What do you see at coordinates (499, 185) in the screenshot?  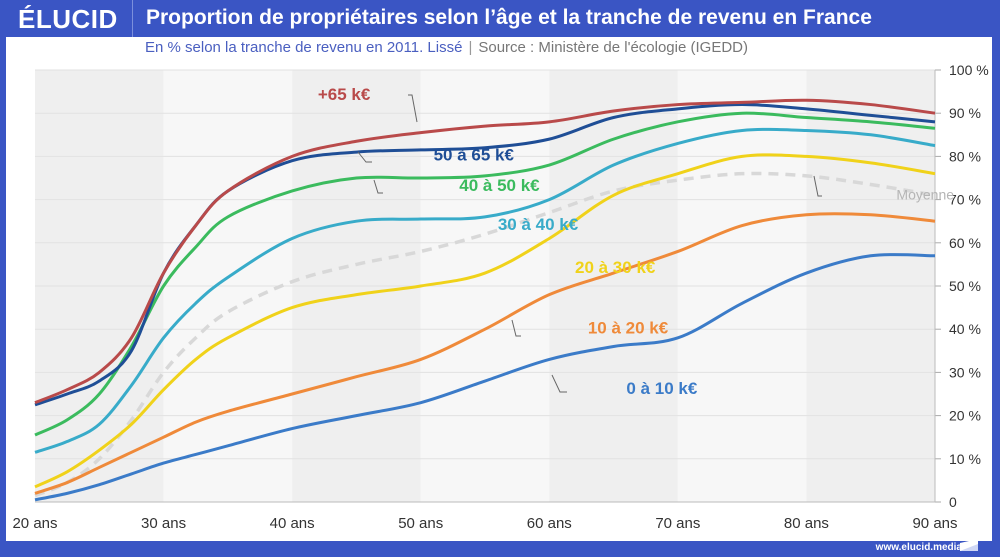 I see `series-label: 40 à 50 k€` at bounding box center [499, 185].